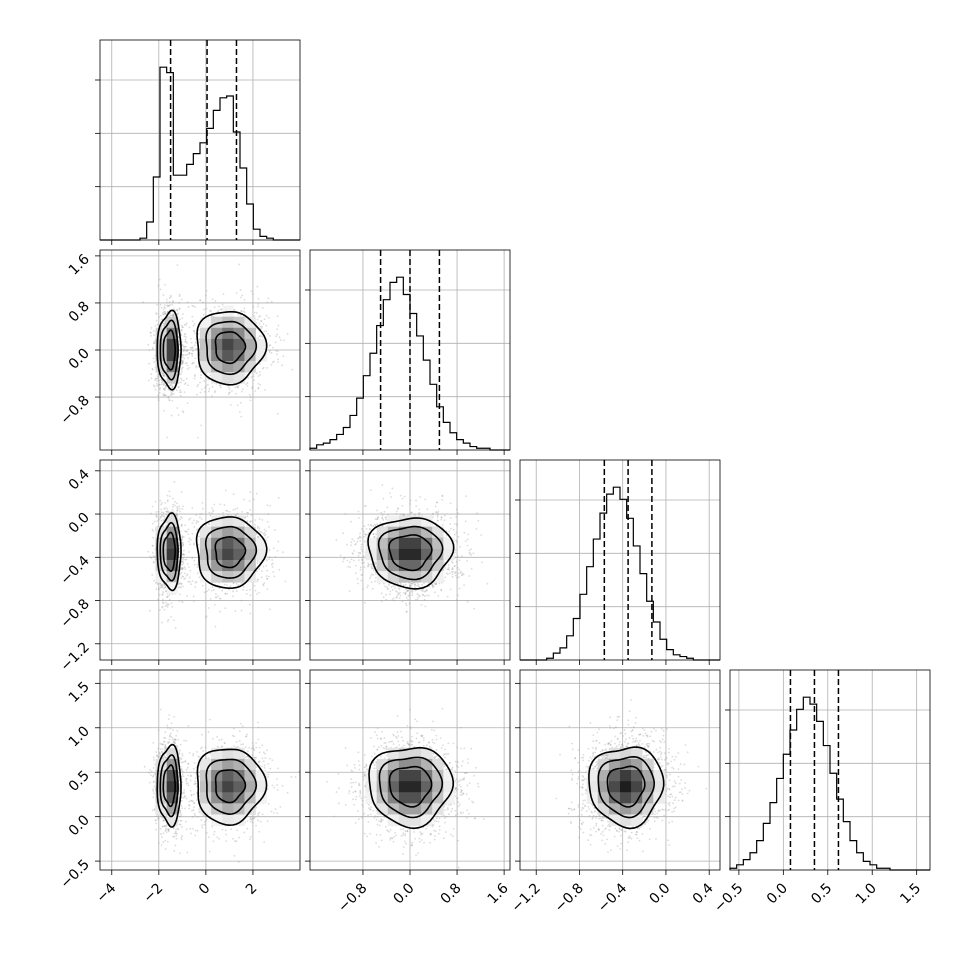 The image size is (970, 970). Describe the element at coordinates (74, 613) in the screenshot. I see `y-tick-label: −0.8` at that location.